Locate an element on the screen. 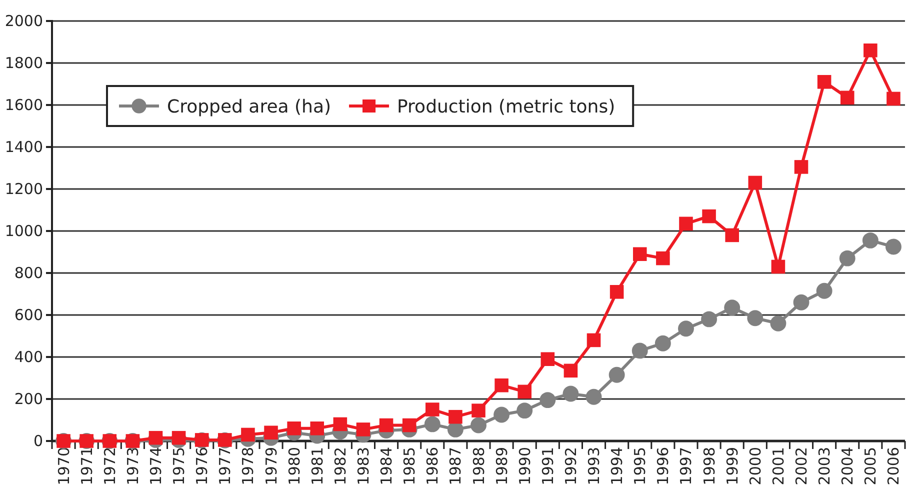  y-tick-label: 600 is located at coordinates (28, 315).